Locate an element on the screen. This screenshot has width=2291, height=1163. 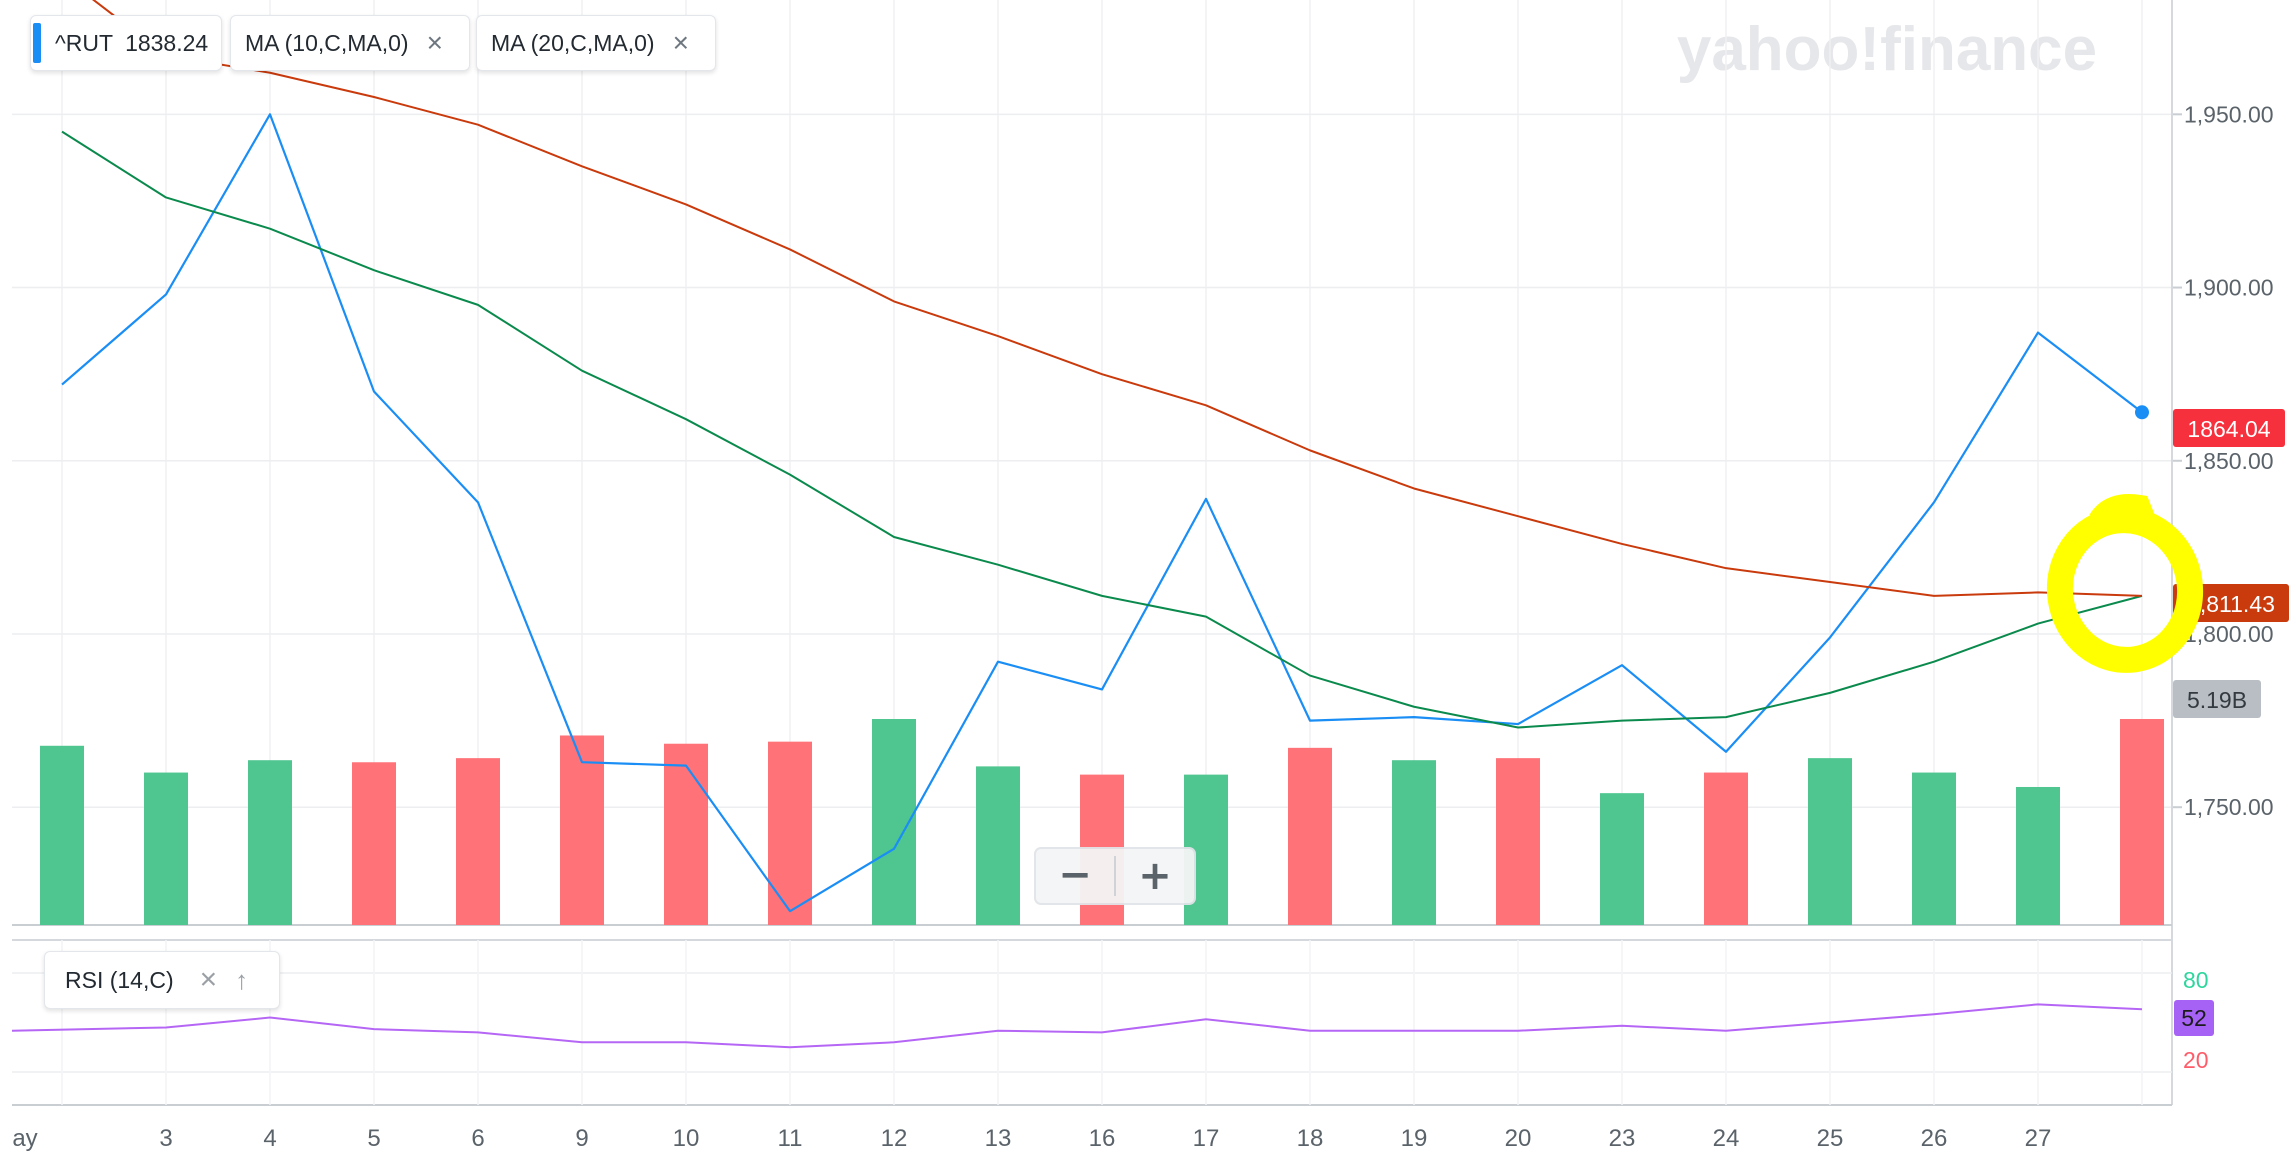
x-tick-label: 11 is located at coordinates (790, 1138).